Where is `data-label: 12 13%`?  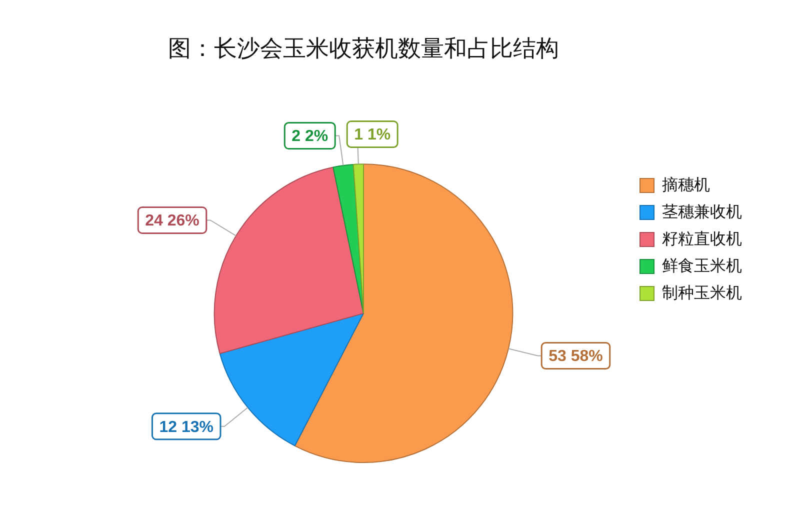
data-label: 12 13% is located at coordinates (186, 427).